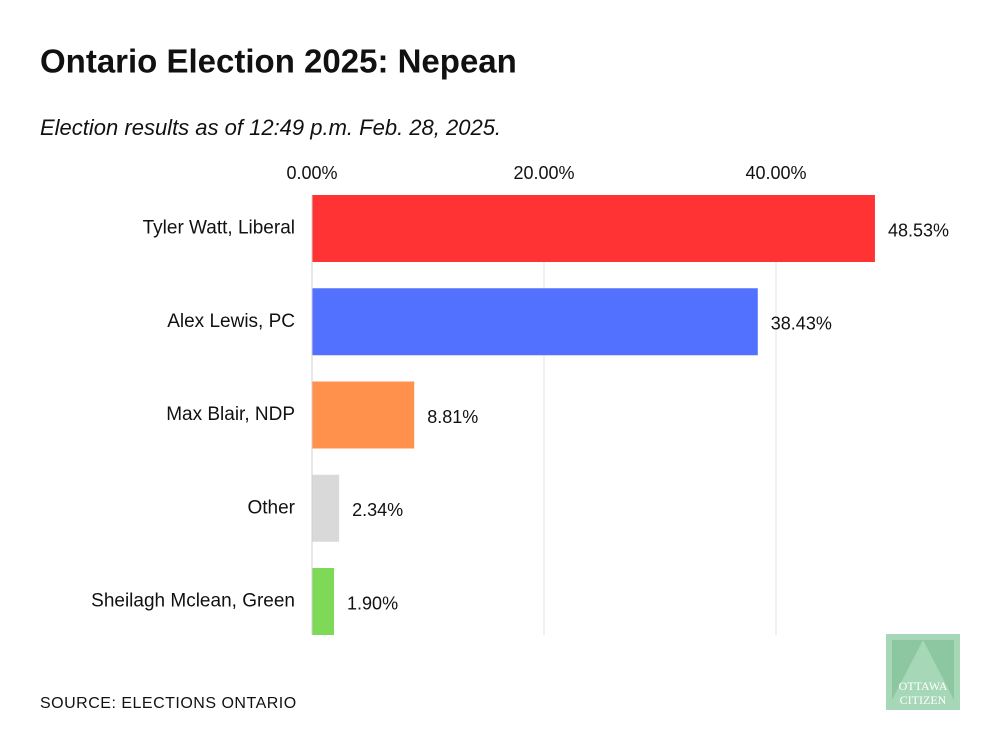 The width and height of the screenshot is (1000, 750). What do you see at coordinates (168, 703) in the screenshot?
I see `source: SOURCE: ELECTIONS ONTARIO` at bounding box center [168, 703].